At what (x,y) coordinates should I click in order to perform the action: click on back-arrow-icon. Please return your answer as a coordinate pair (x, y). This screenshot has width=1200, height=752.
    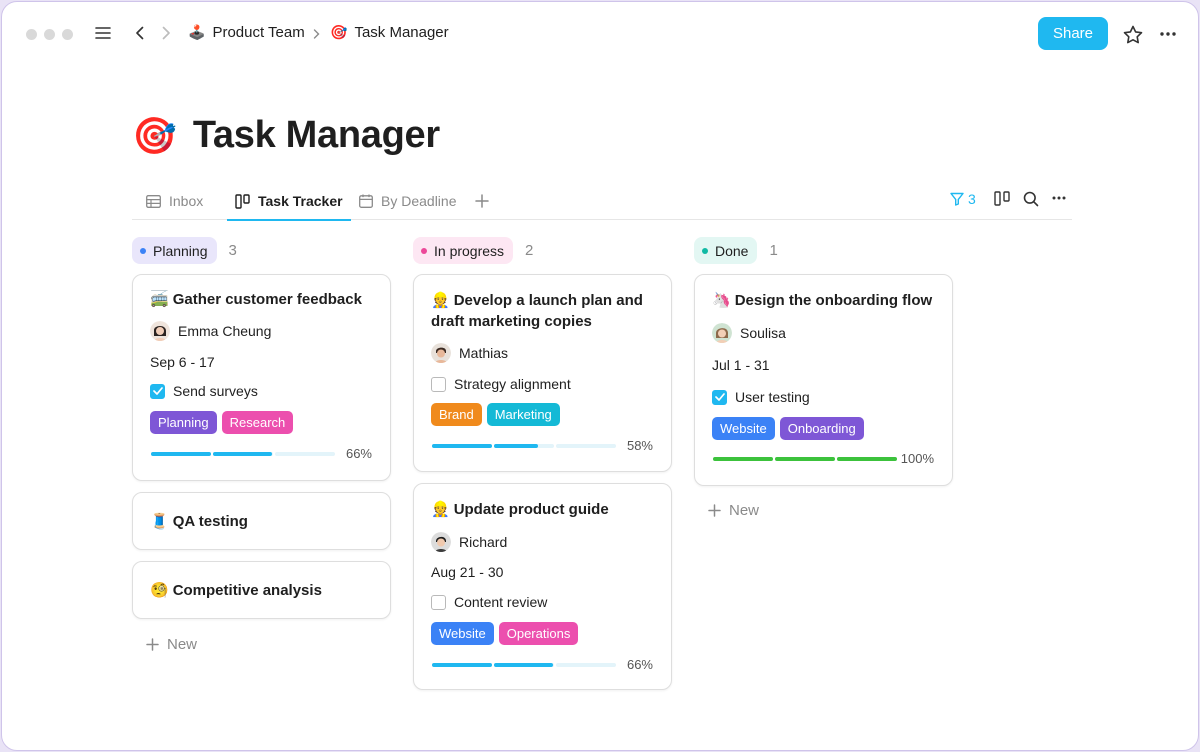
    Looking at the image, I should click on (140, 33).